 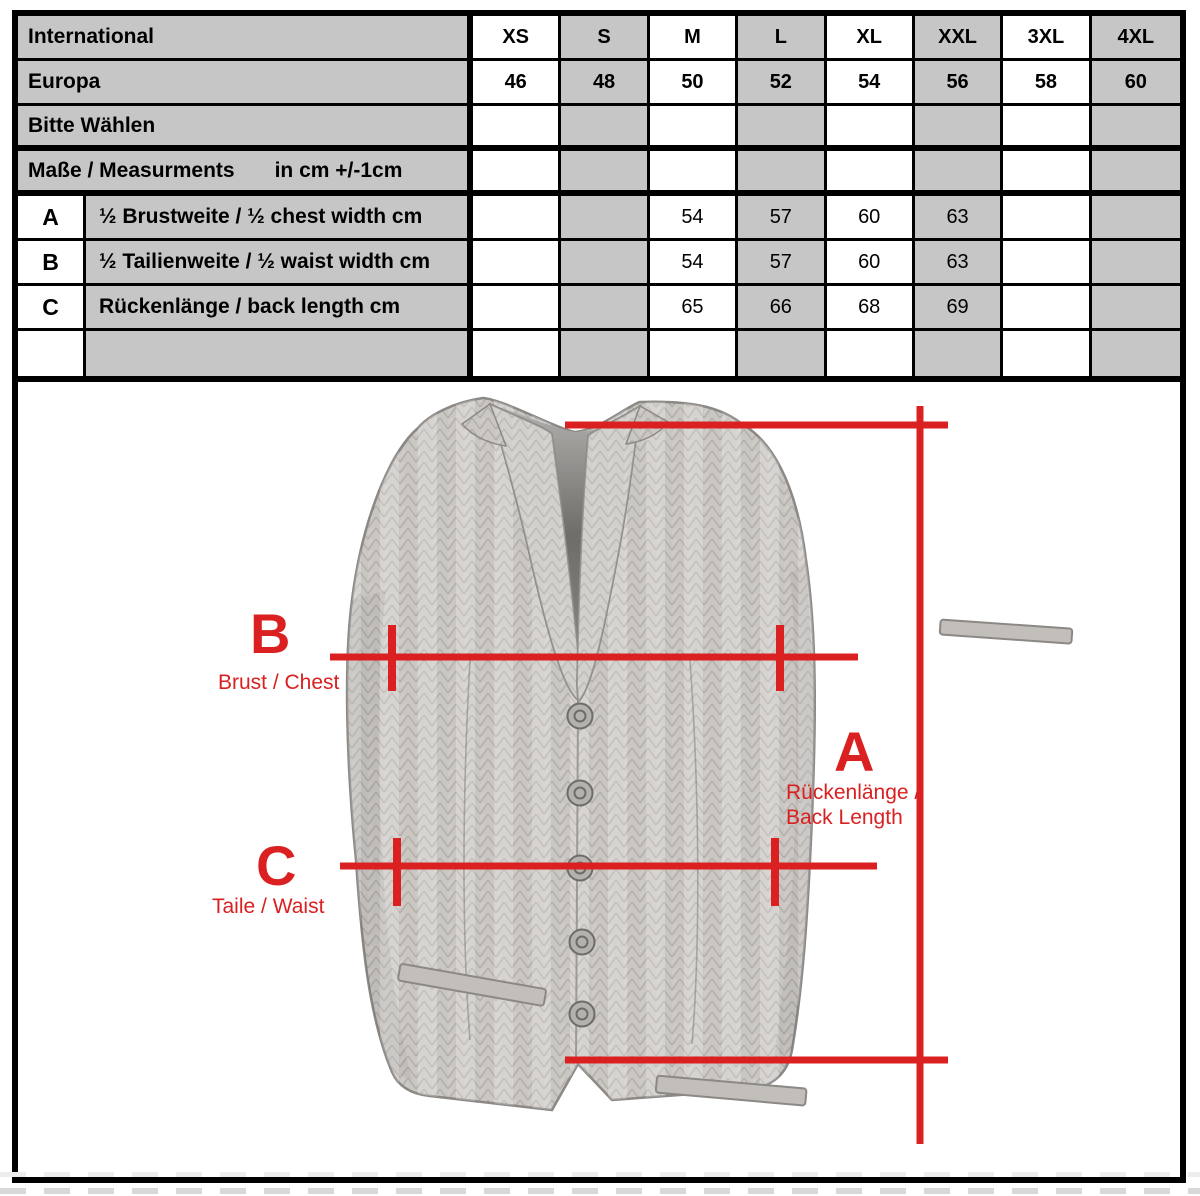 I want to click on choose-size-cell-xs, so click(x=517, y=128).